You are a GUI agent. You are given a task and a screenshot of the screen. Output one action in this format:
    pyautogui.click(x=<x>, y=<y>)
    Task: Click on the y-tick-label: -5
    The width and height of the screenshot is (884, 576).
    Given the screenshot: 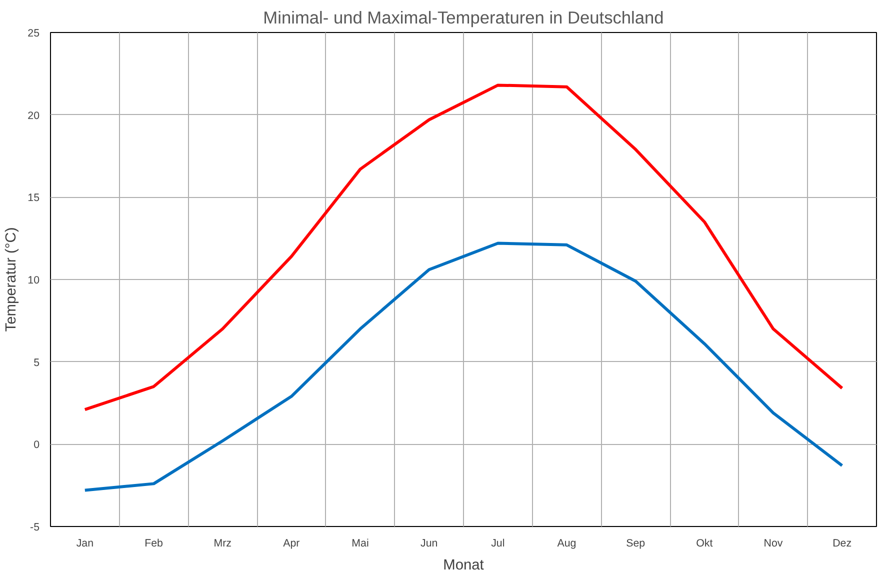 What is the action you would take?
    pyautogui.click(x=35, y=528)
    